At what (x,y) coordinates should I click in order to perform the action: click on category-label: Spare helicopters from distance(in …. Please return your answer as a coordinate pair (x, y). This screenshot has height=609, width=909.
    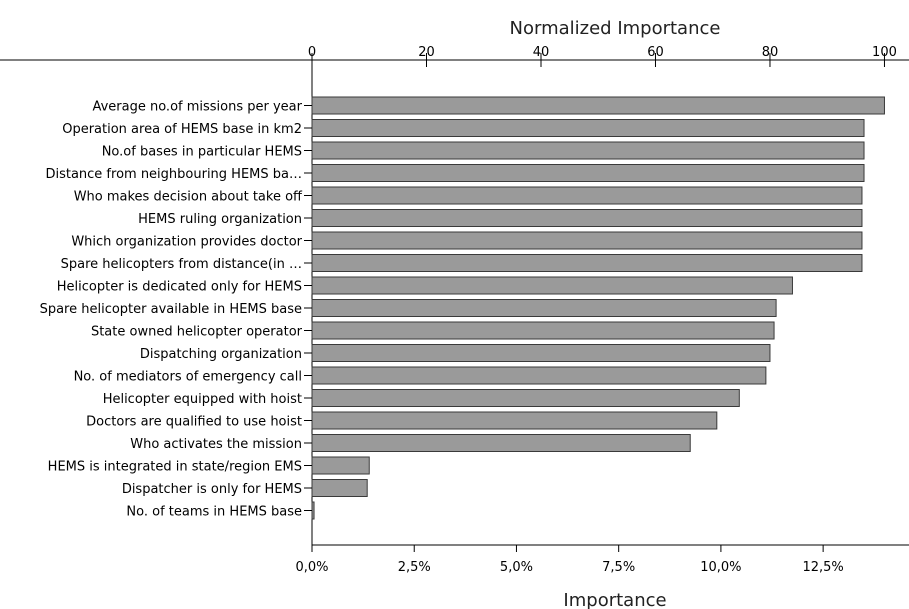
    Looking at the image, I should click on (181, 264).